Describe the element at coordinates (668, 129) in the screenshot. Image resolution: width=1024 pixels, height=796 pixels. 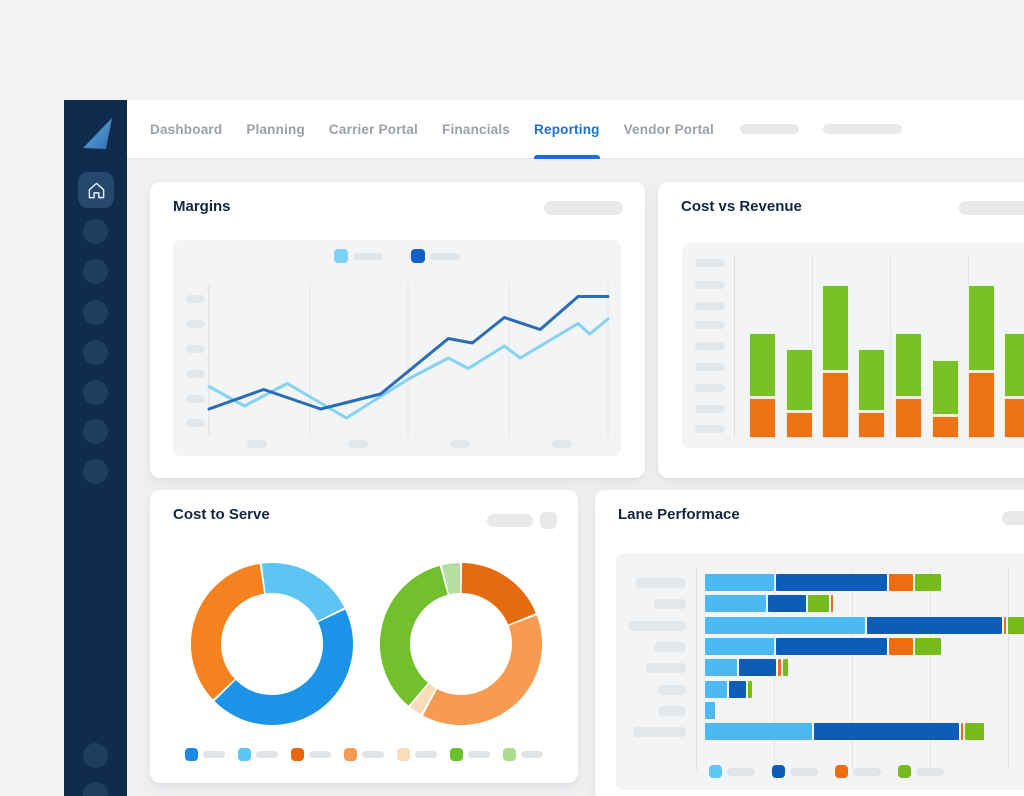
I see `tab-vendor-portal: Vendor Portal` at that location.